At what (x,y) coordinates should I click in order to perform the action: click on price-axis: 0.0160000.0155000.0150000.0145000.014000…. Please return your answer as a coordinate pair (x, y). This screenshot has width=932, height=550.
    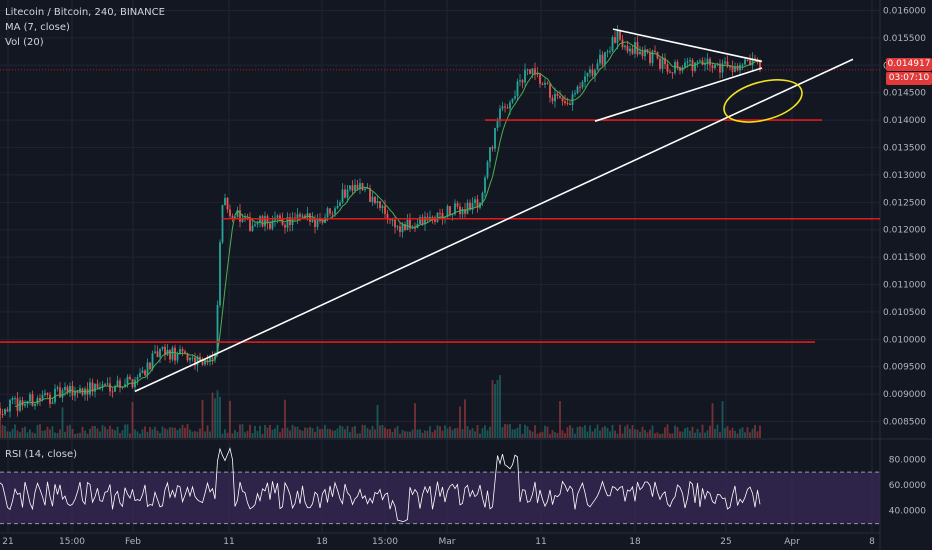
    Looking at the image, I should click on (904, 216).